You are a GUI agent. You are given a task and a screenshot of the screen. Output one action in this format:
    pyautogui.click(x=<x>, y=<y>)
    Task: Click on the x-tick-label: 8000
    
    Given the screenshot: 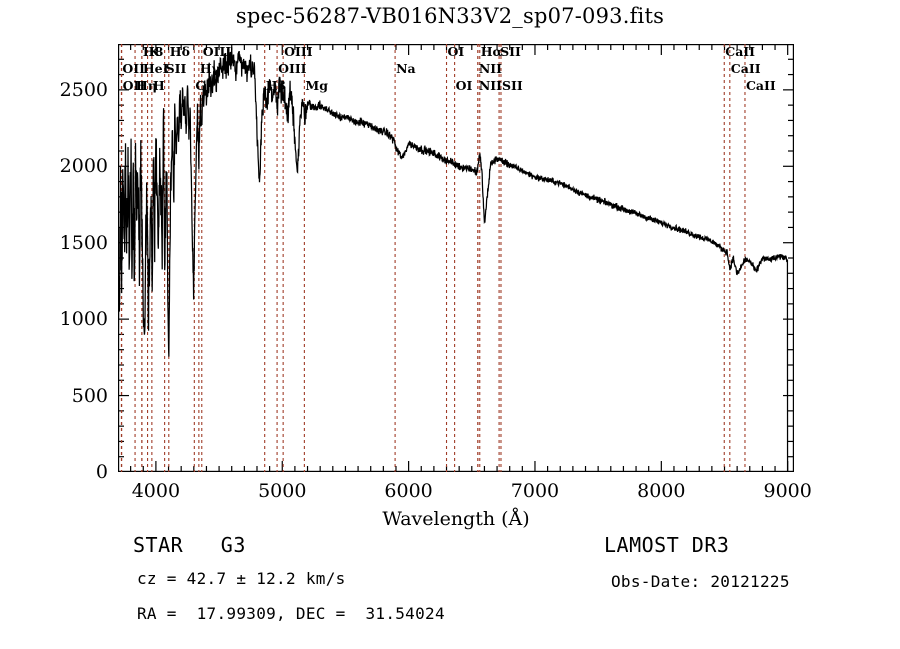 What is the action you would take?
    pyautogui.click(x=661, y=491)
    